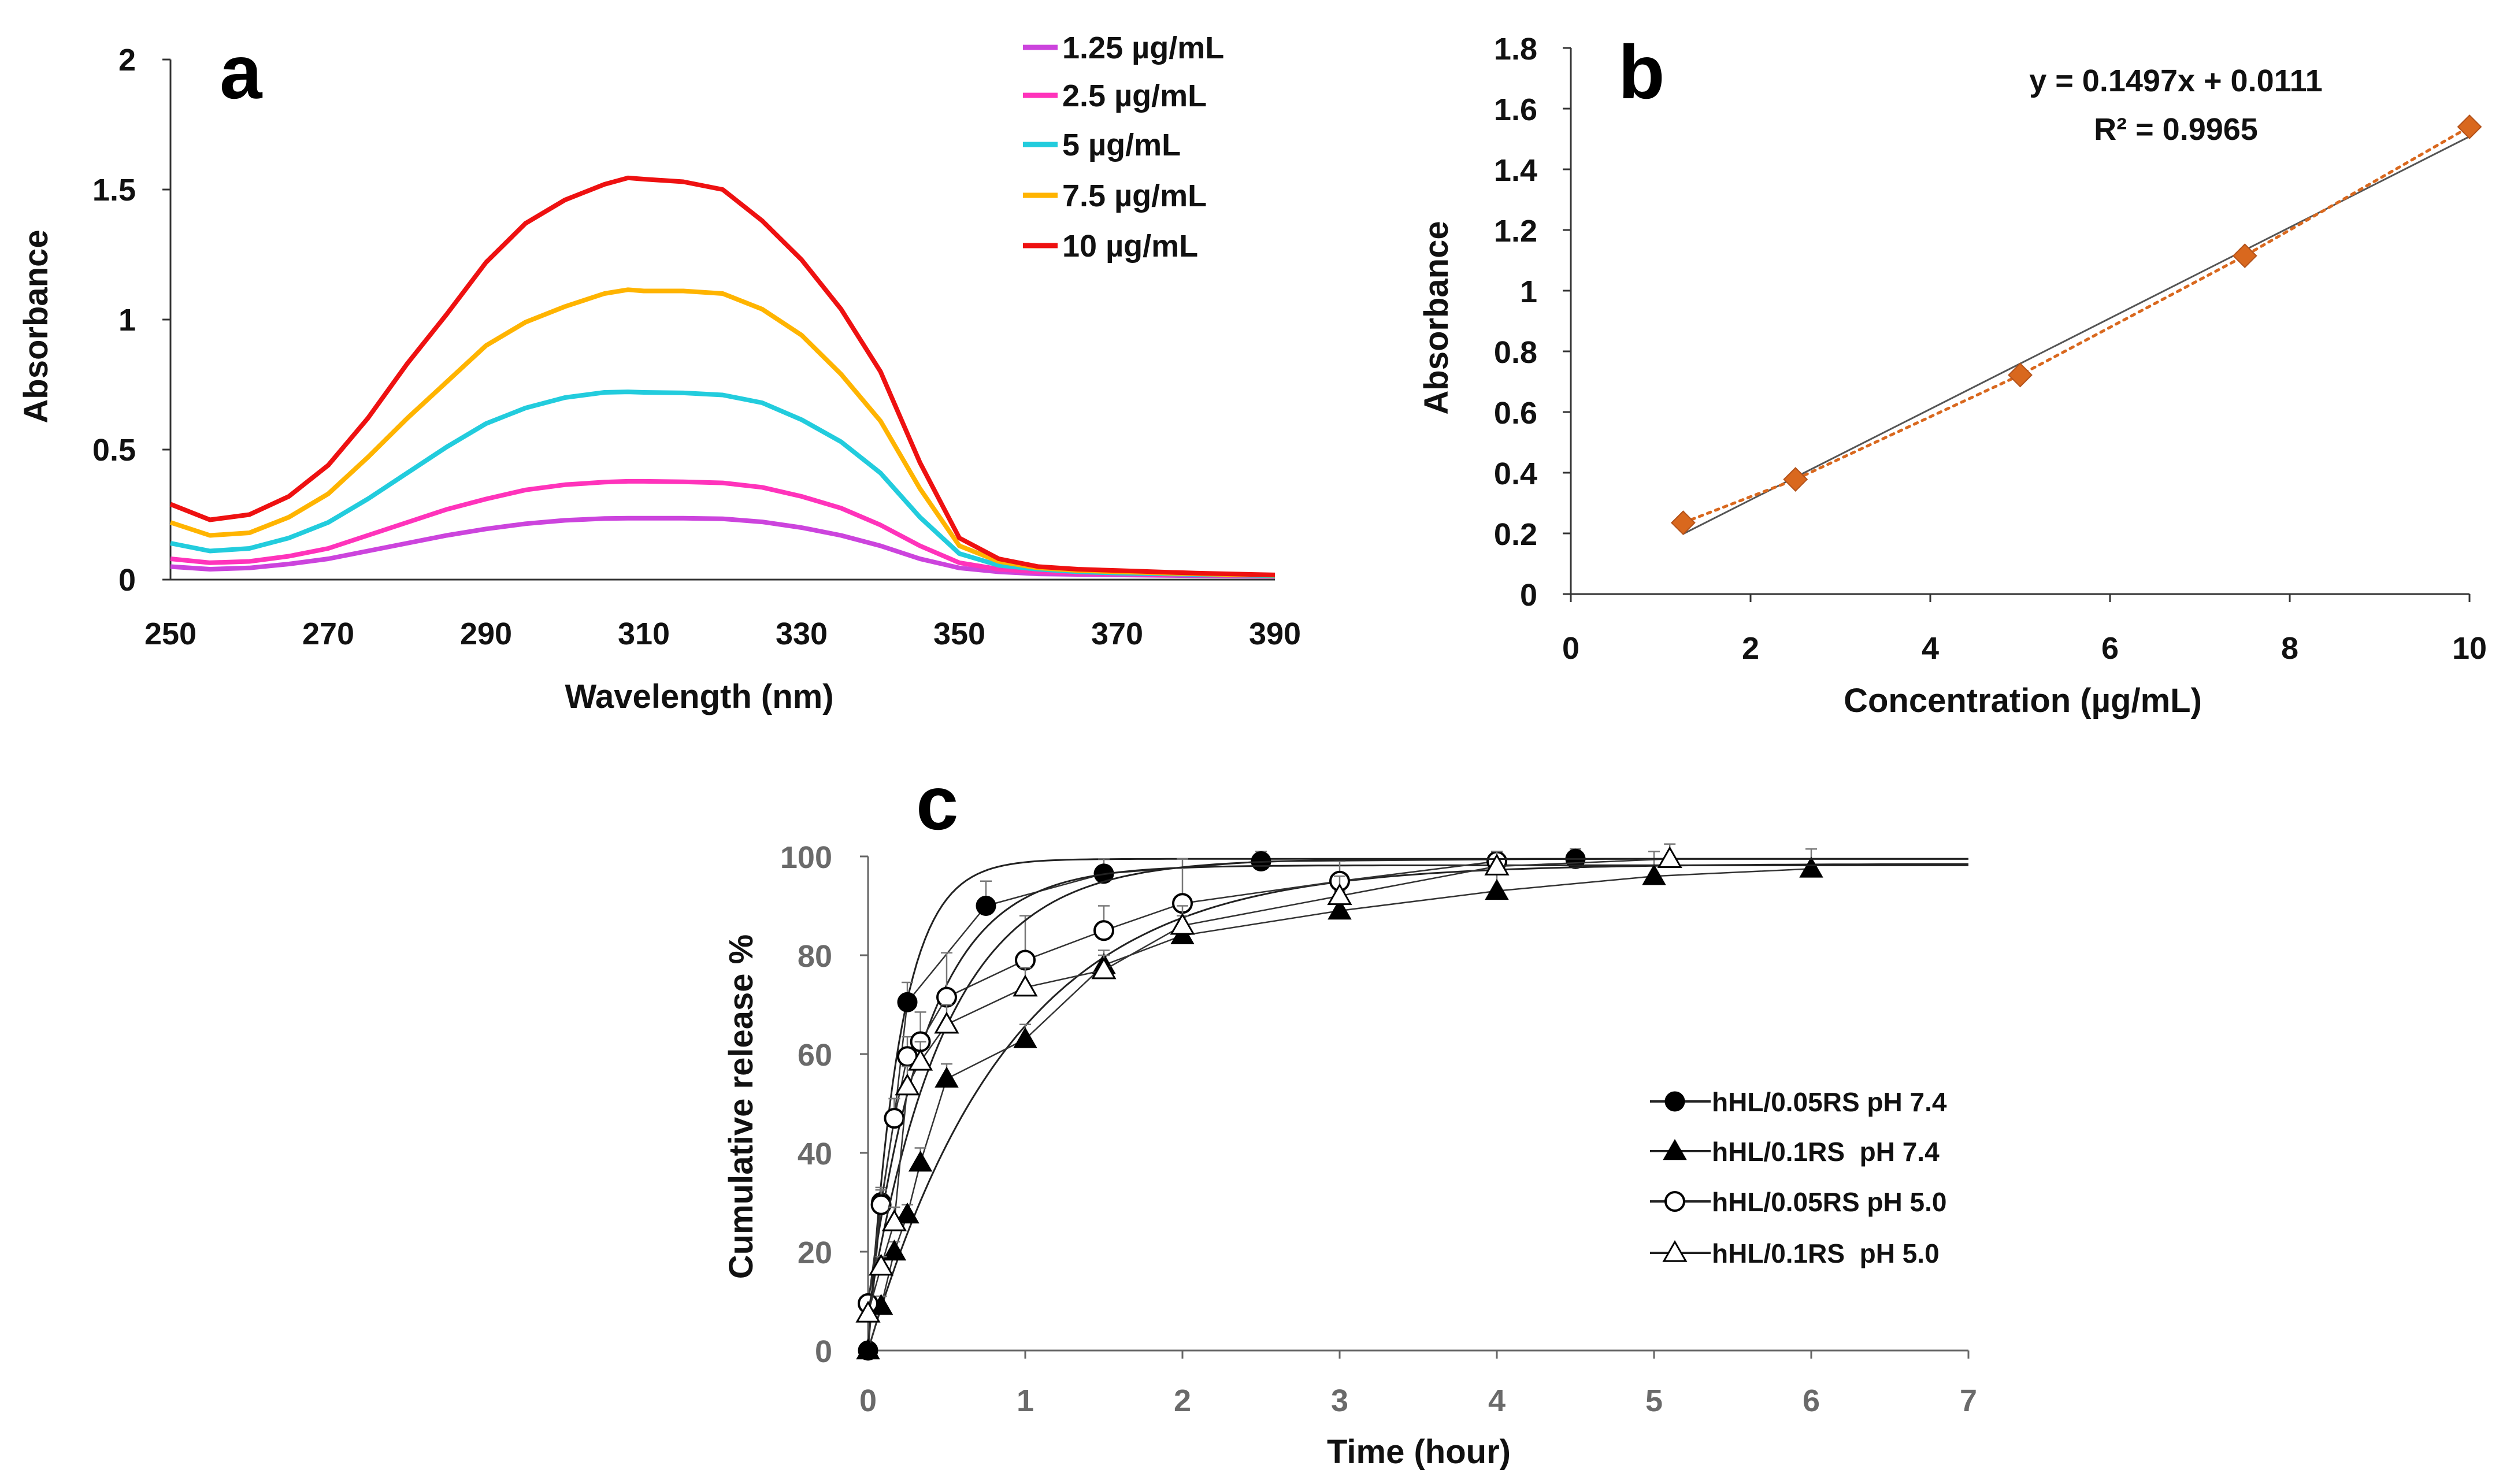 This screenshot has width=2514, height=1484. Describe the element at coordinates (741, 1106) in the screenshot. I see `panel-c-y-axis-label: Cumulative release %` at that location.